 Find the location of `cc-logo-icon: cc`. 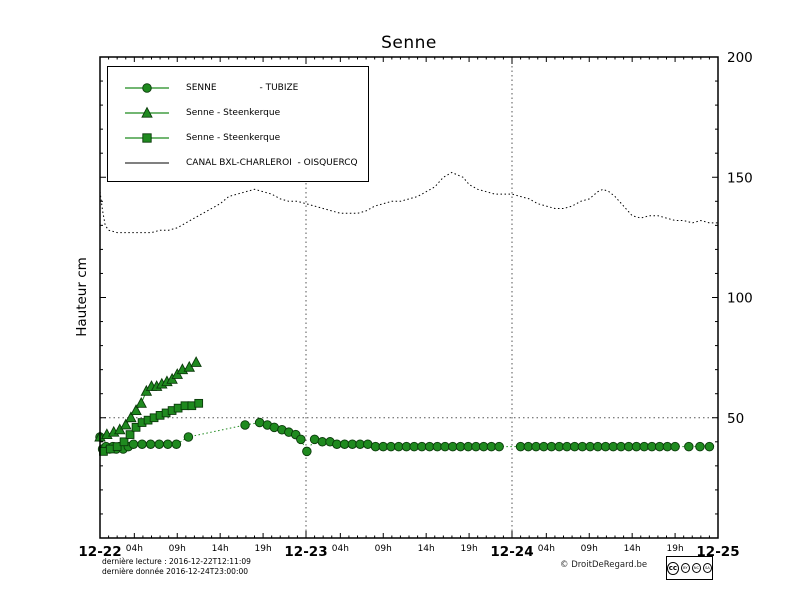

cc-logo-icon: cc is located at coordinates (673, 568).